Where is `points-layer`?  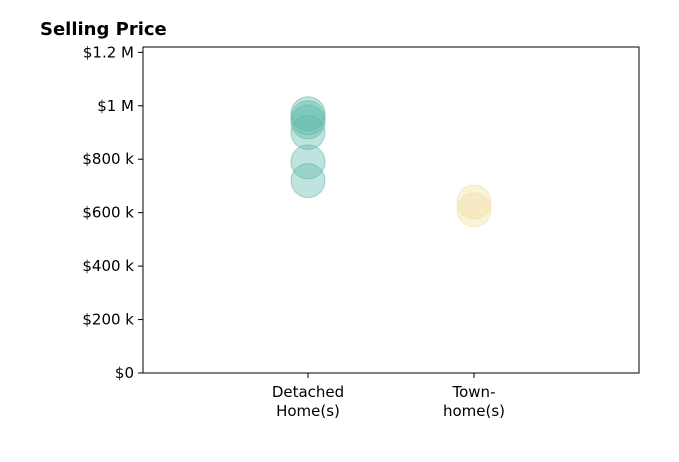 points-layer is located at coordinates (391, 162).